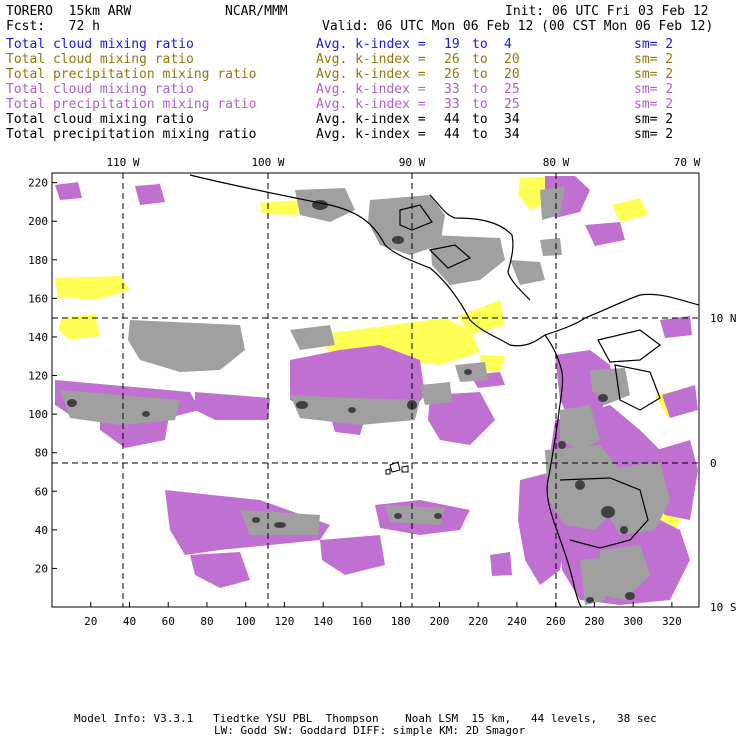 The height and width of the screenshot is (740, 740). I want to click on y-axis-ticks: 20 40 60 80 100 120 140 160 180 200 220, so click(42, 376).